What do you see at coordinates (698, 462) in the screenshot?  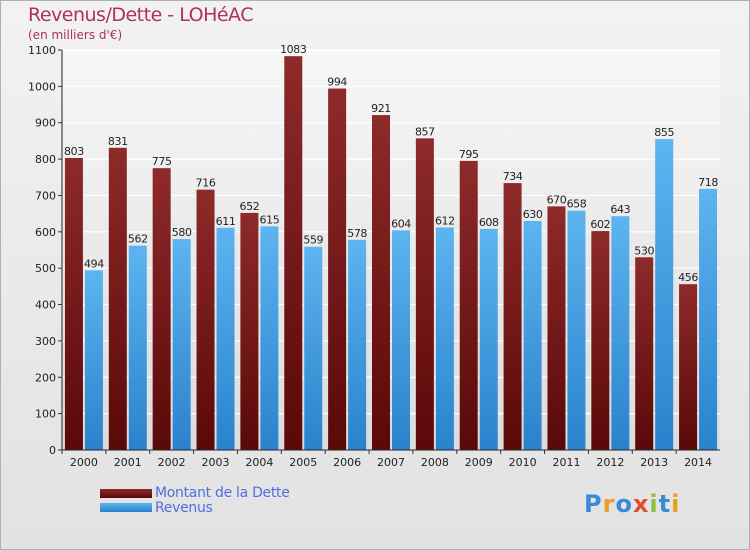 I see `x-tick-label: 2014` at bounding box center [698, 462].